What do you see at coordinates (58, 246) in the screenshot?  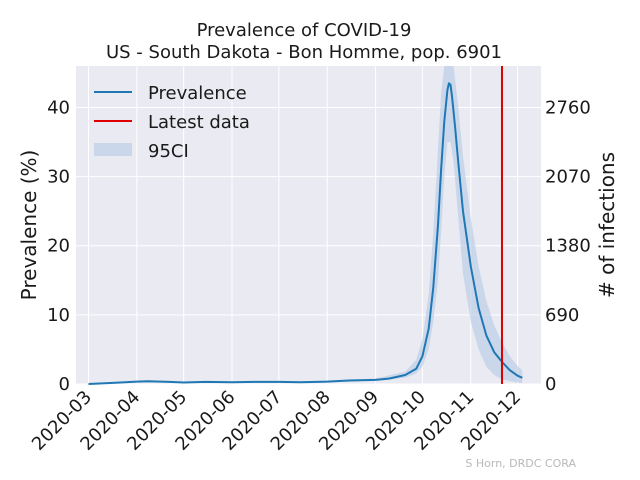 I see `y-tick-label: 20` at bounding box center [58, 246].